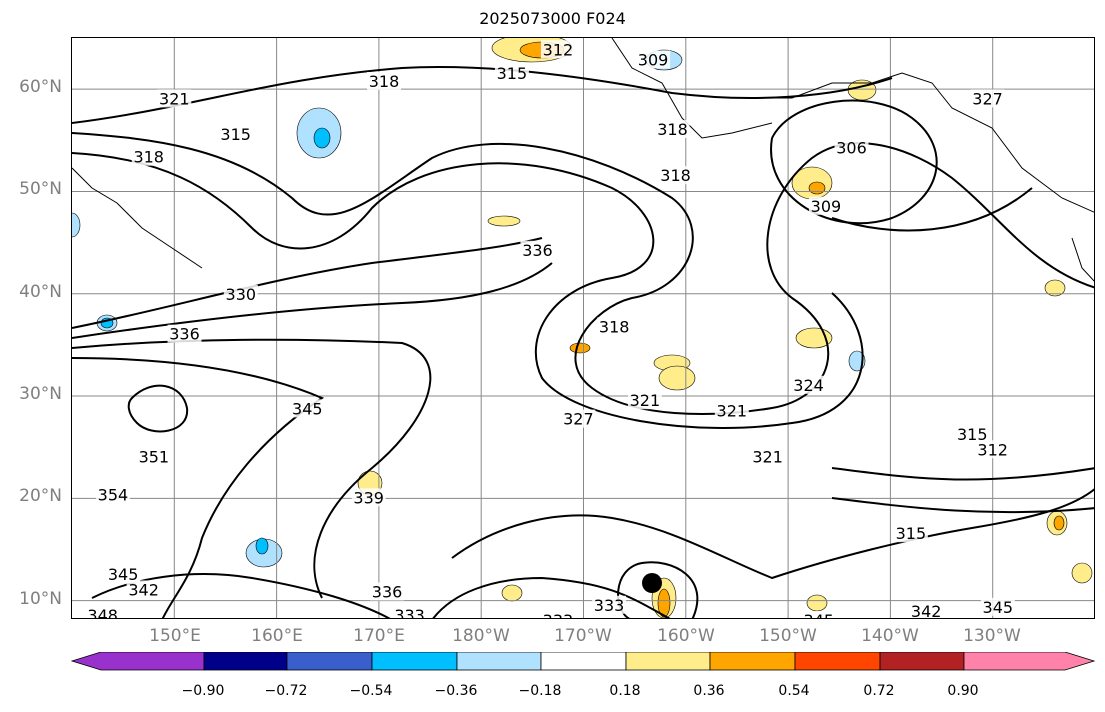 Image resolution: width=1105 pixels, height=712 pixels. What do you see at coordinates (788, 636) in the screenshot?
I see `lon-label-150w: 150°W` at bounding box center [788, 636].